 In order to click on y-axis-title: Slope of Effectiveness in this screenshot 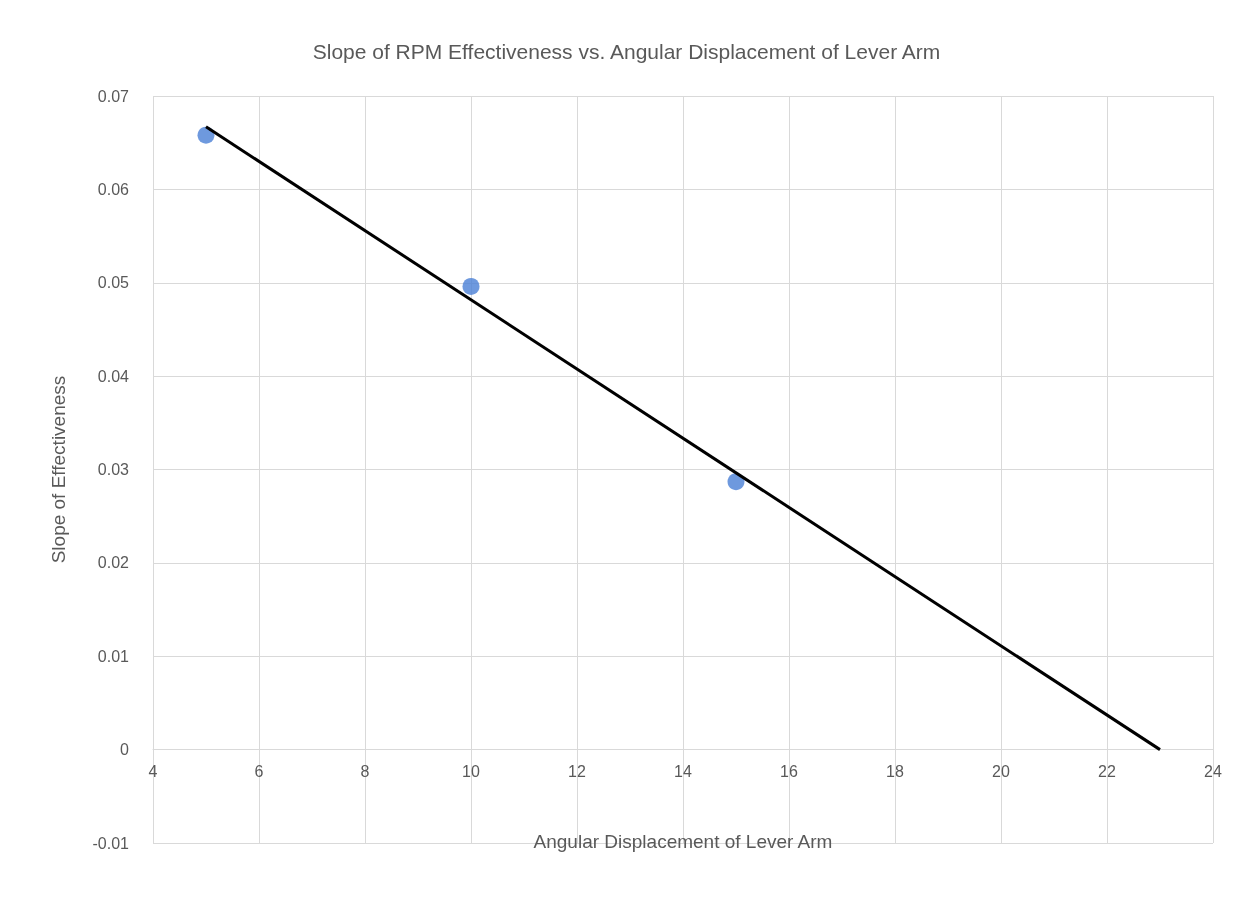, I will do `click(58, 469)`.